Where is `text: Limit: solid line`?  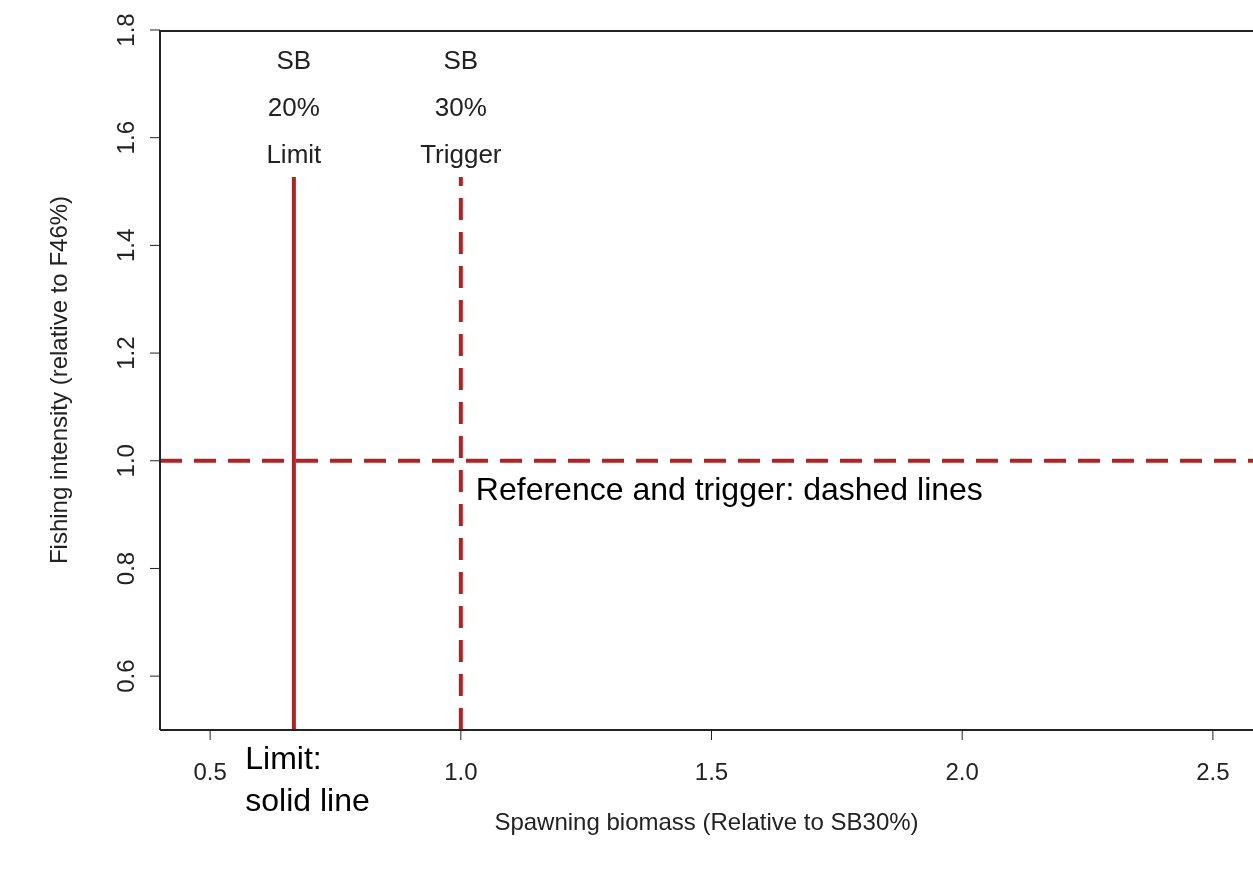
text: Limit: solid line is located at coordinates (307, 779).